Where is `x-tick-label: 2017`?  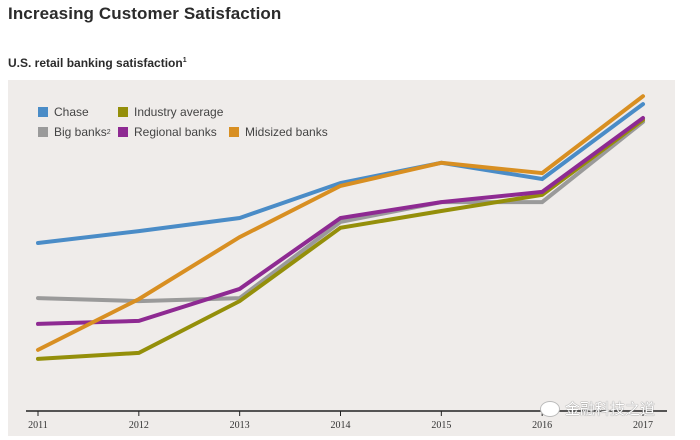 x-tick-label: 2017 is located at coordinates (643, 425).